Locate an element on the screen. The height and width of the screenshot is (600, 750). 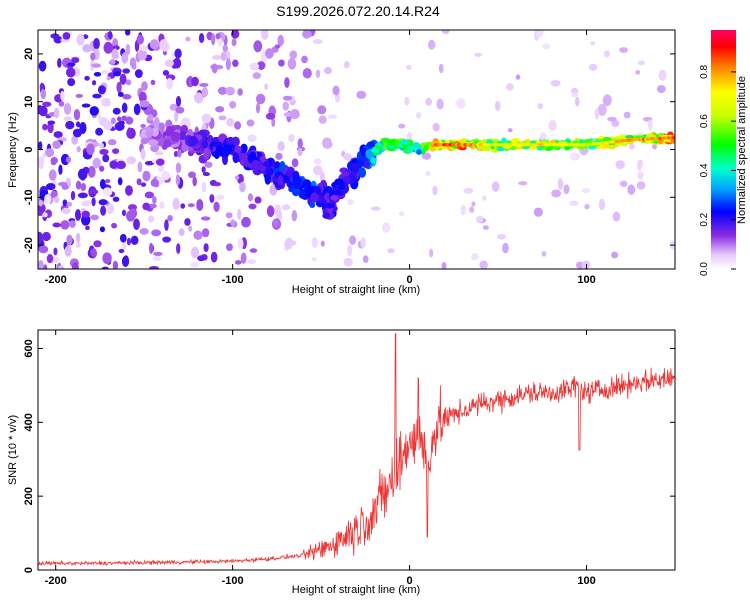
spectrogram-xtick-label: 0 is located at coordinates (410, 280).